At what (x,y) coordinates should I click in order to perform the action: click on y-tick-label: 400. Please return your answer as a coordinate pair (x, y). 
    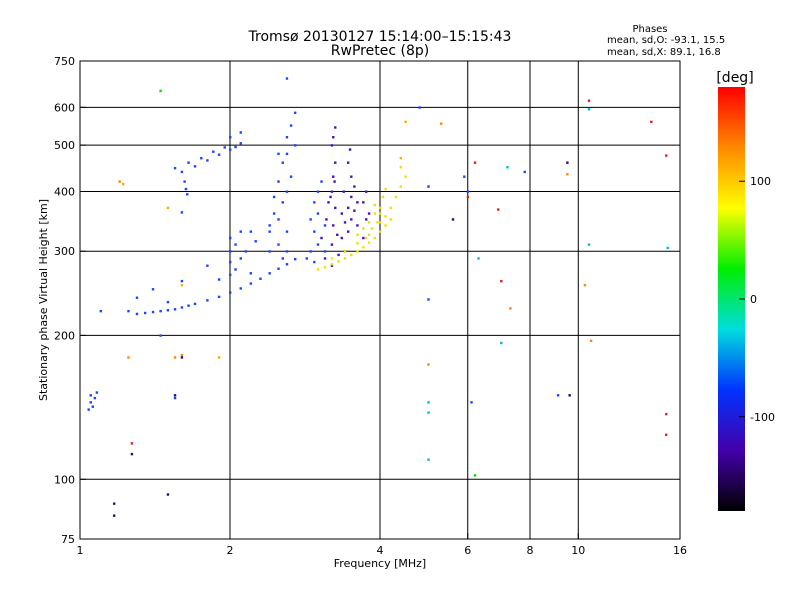
    Looking at the image, I should click on (64, 191).